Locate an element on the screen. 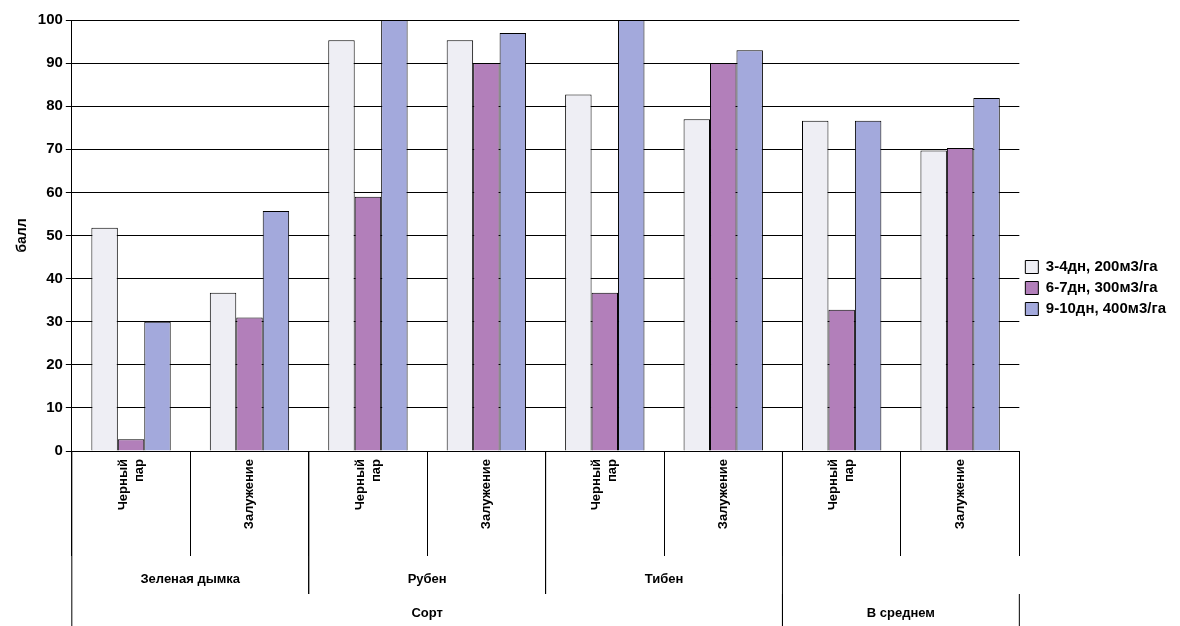 This screenshot has width=1180, height=626. text: Тибен is located at coordinates (664, 578).